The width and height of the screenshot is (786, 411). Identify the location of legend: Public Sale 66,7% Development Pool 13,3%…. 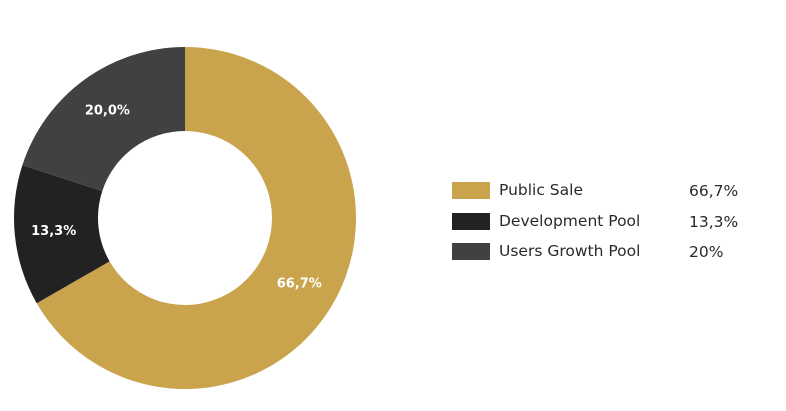
(612, 225).